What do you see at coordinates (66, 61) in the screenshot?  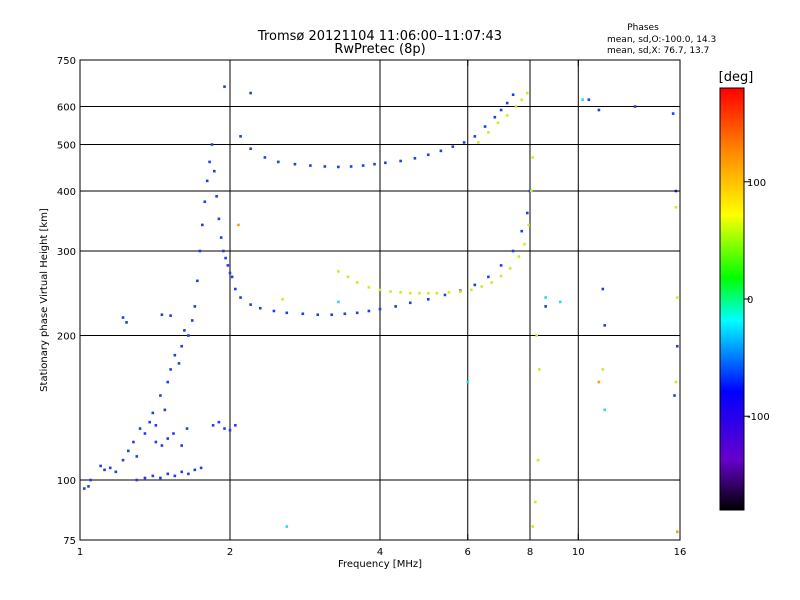 I see `y-tick-label: 750` at bounding box center [66, 61].